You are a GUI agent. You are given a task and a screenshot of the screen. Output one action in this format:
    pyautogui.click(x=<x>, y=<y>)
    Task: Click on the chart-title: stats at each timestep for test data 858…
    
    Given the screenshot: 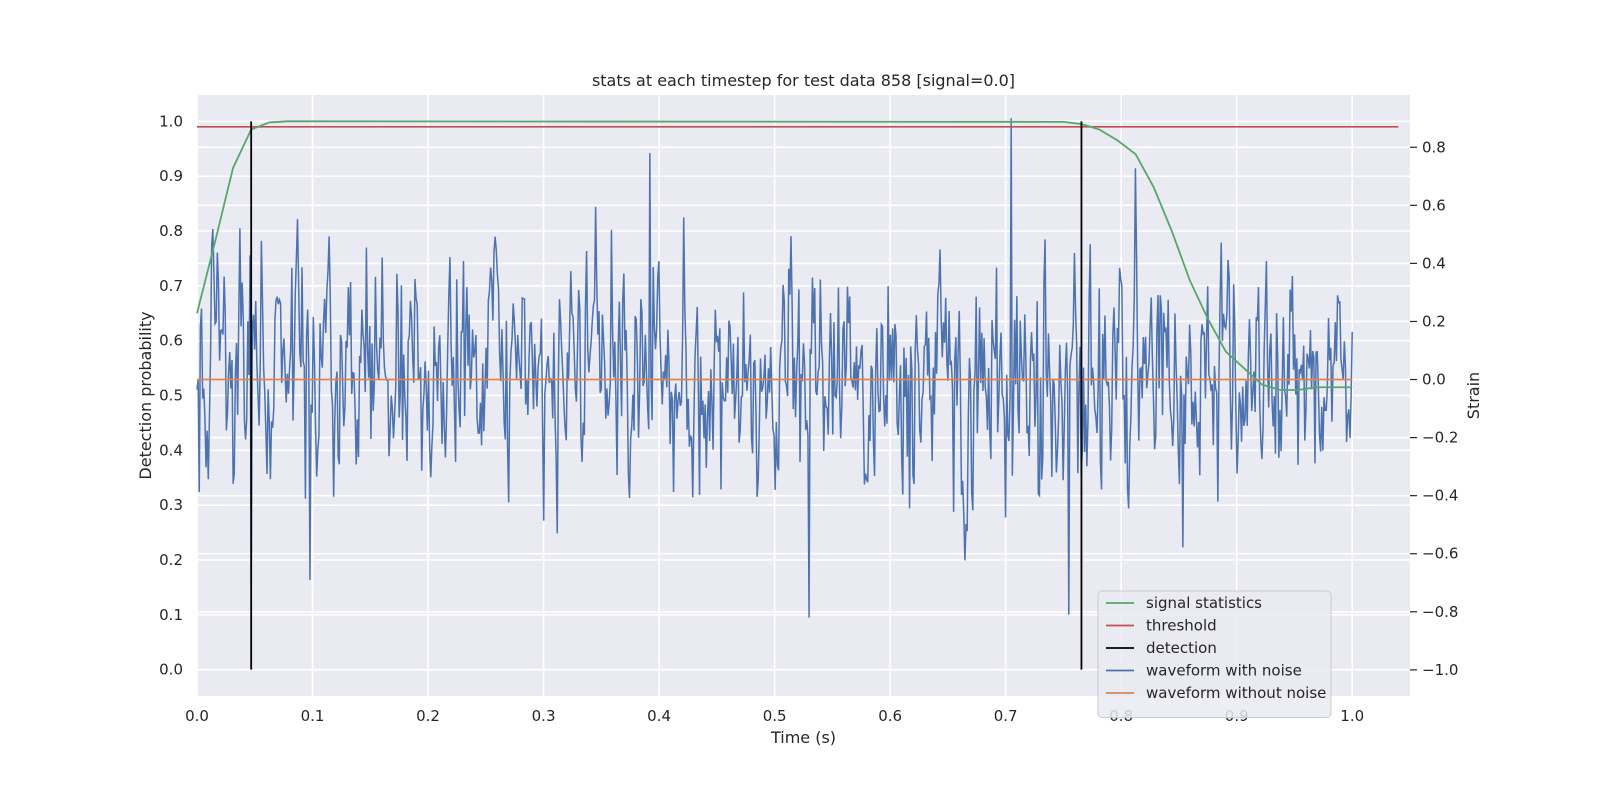 What is the action you would take?
    pyautogui.click(x=803, y=80)
    